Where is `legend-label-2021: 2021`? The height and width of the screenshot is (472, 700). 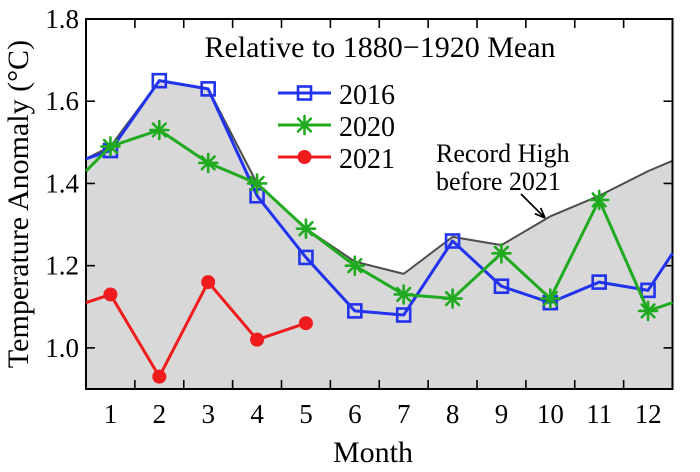
legend-label-2021: 2021 is located at coordinates (367, 159).